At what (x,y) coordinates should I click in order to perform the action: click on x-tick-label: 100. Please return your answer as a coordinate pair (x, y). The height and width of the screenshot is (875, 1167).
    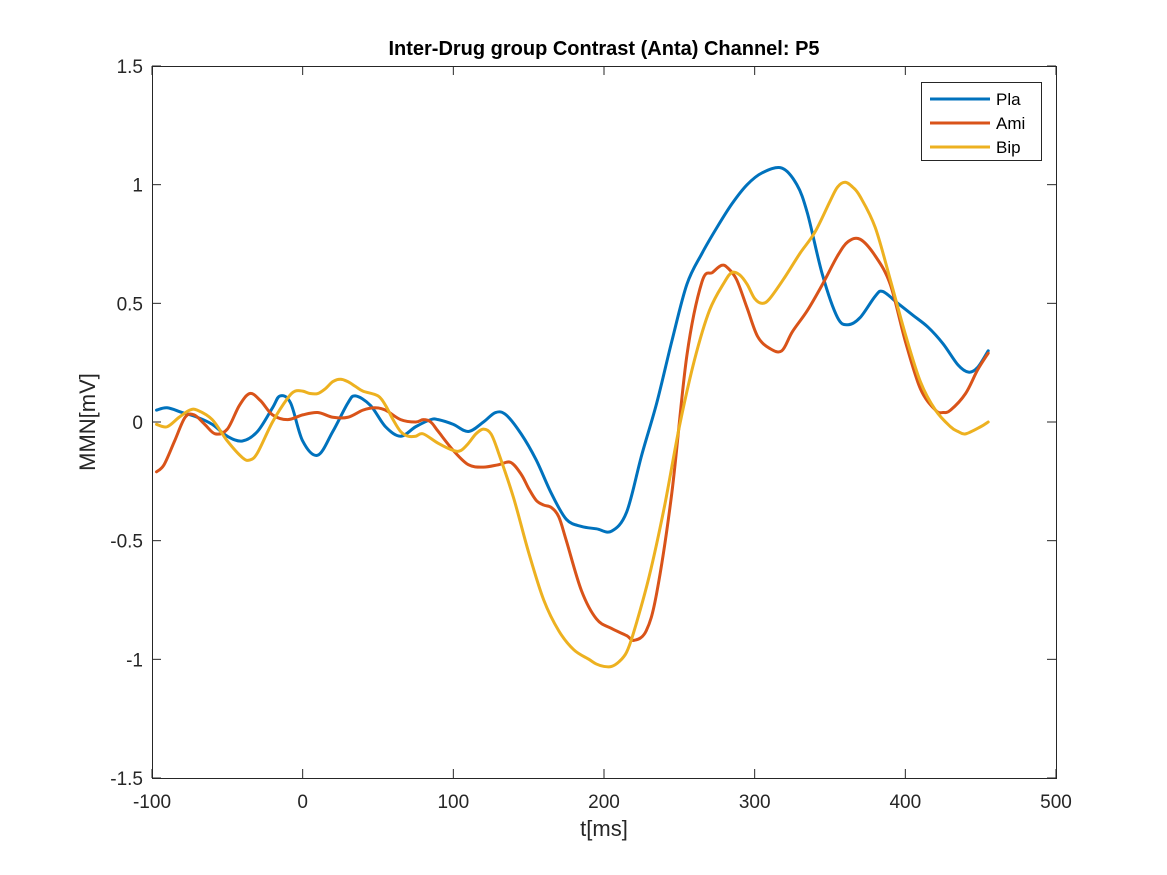
    Looking at the image, I should click on (453, 802).